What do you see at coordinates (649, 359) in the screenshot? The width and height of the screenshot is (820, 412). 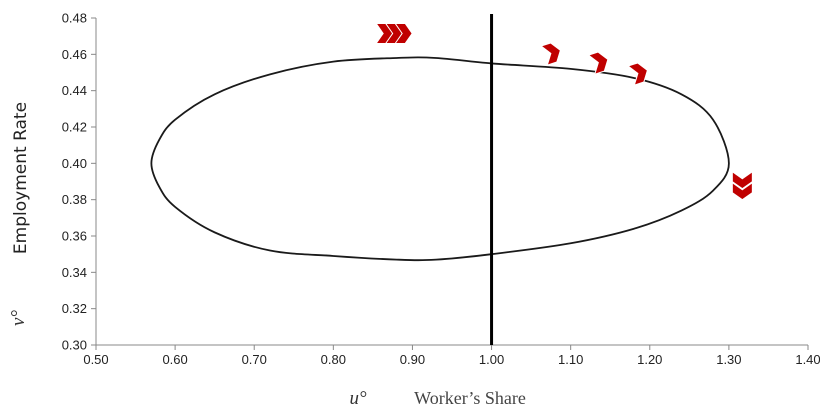 I see `x-tick-label: 1.20` at bounding box center [649, 359].